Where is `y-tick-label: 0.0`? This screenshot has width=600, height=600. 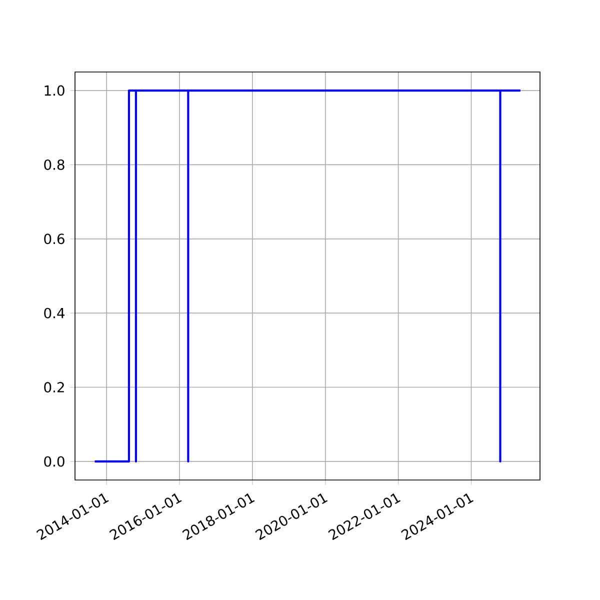 y-tick-label: 0.0 is located at coordinates (54, 461).